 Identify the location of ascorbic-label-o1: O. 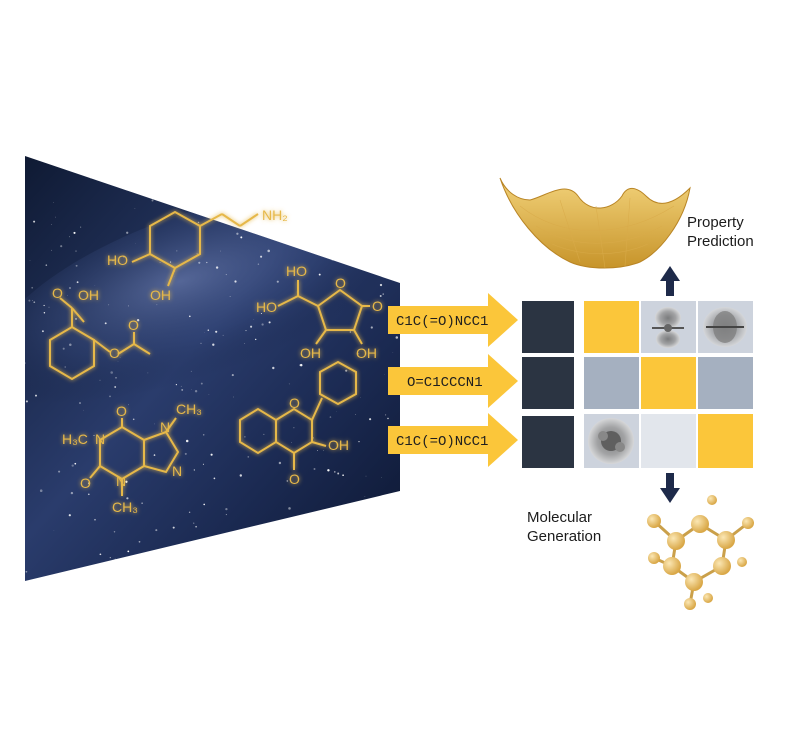
(340, 283).